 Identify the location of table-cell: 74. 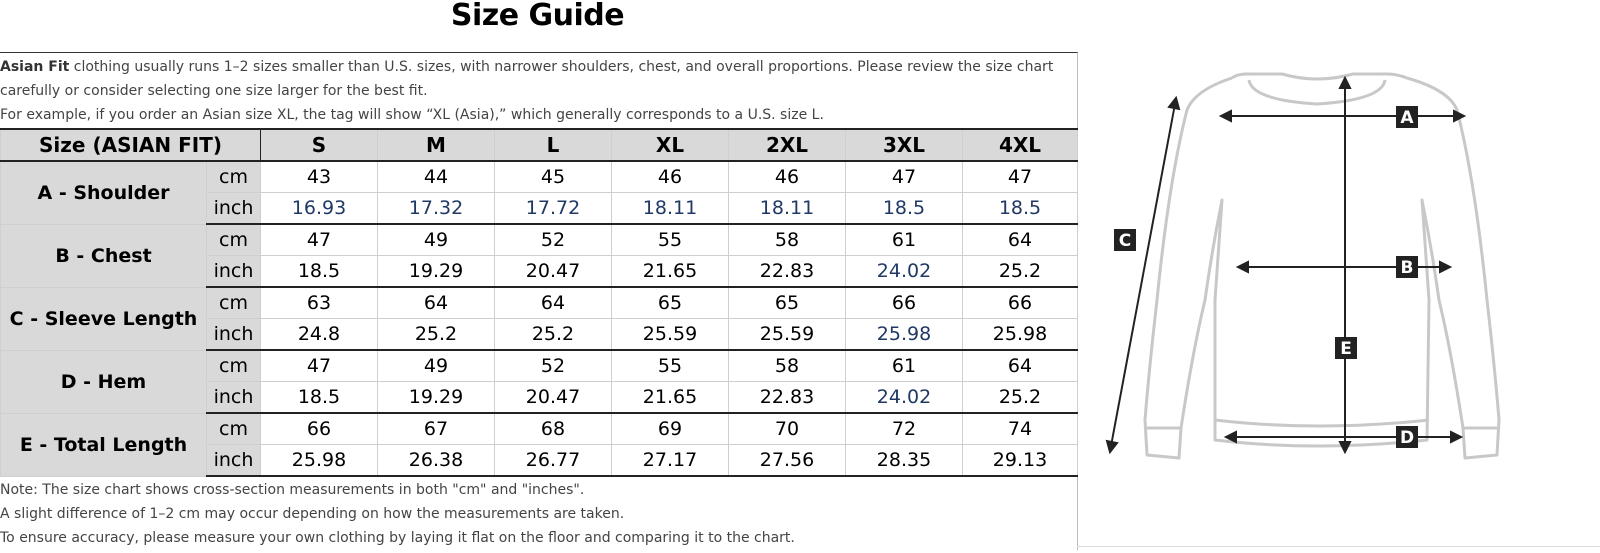
(1020, 428).